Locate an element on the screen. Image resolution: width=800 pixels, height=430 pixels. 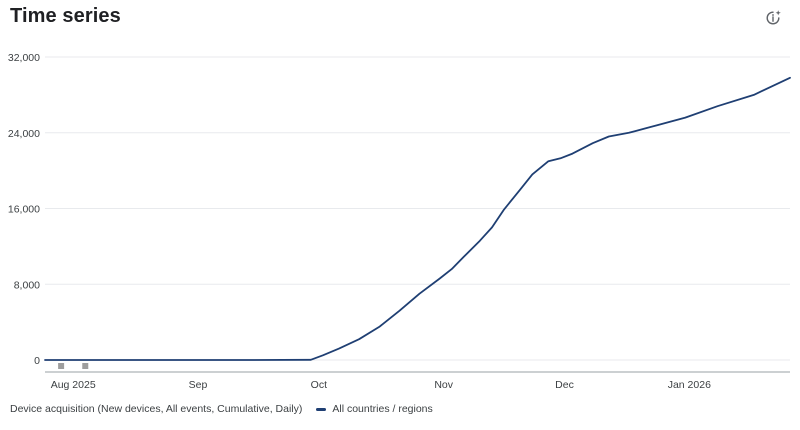
x-tick-label: Nov is located at coordinates (443, 385).